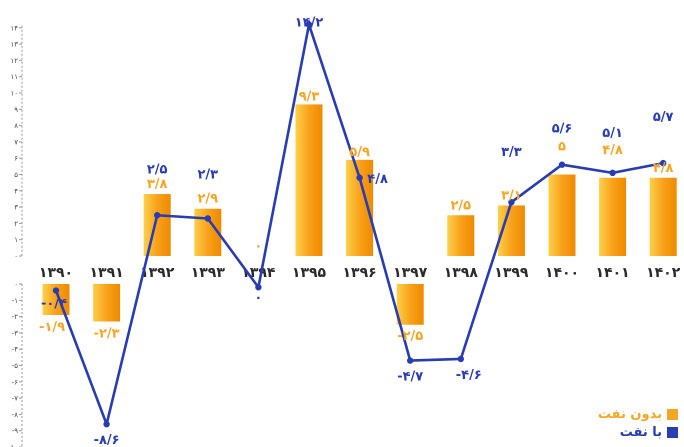 This screenshot has height=447, width=684. I want to click on legend-swatch-bars, so click(672, 414).